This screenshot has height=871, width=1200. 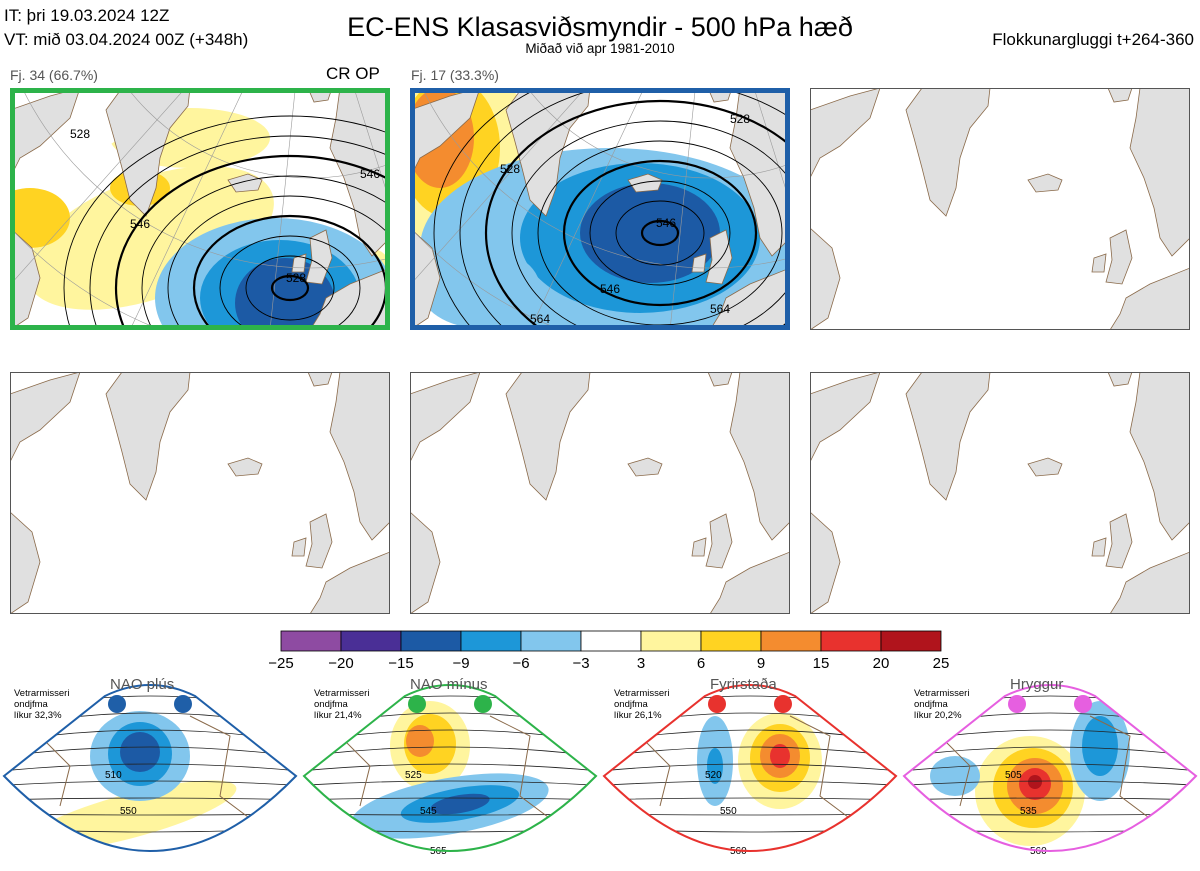 What do you see at coordinates (780, 756) in the screenshot?
I see `anomaly-red` at bounding box center [780, 756].